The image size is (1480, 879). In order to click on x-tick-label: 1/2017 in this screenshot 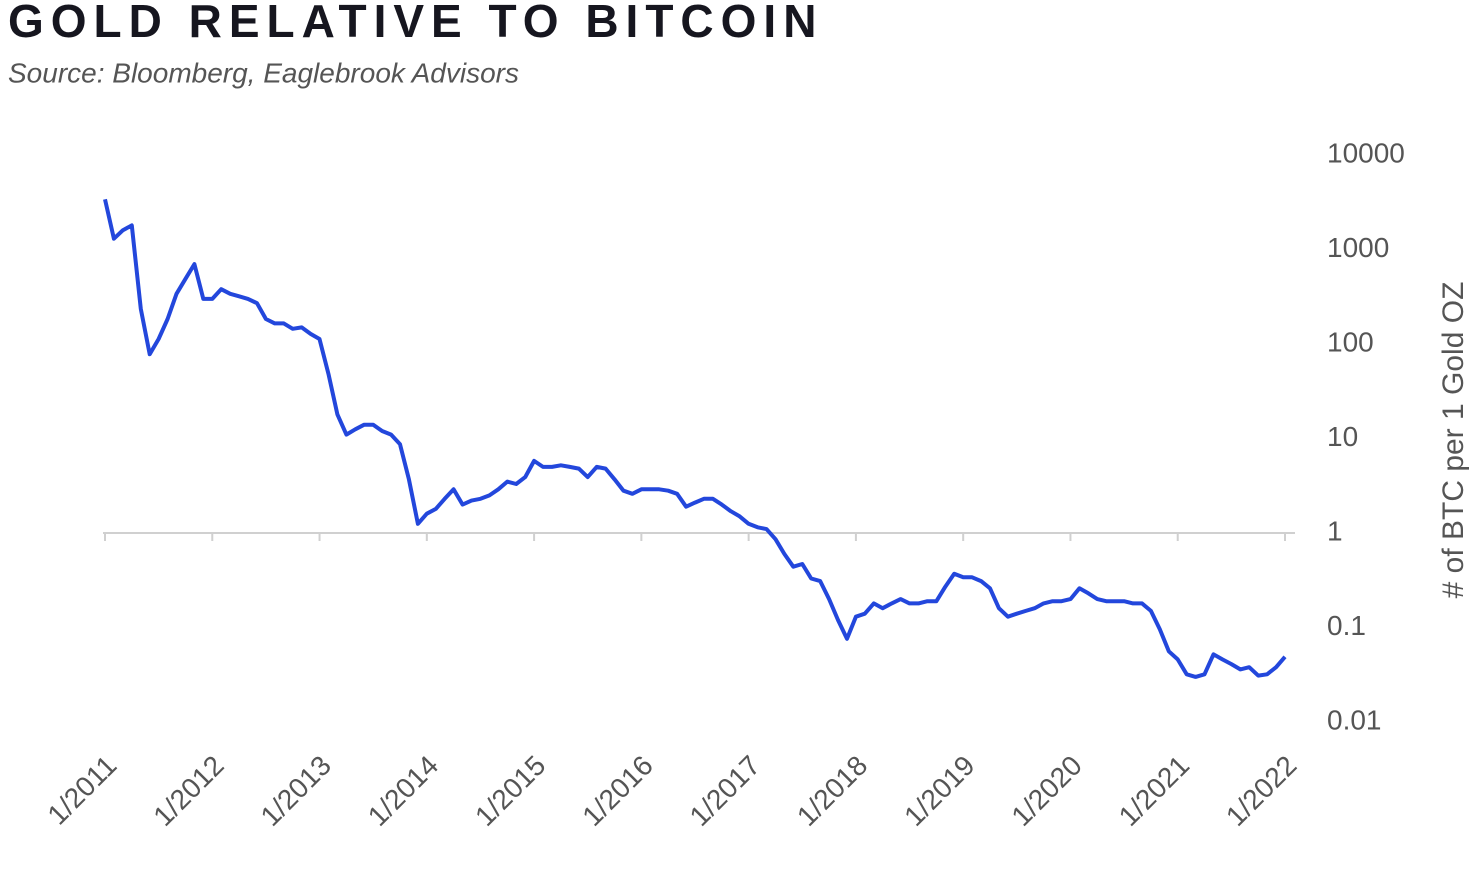, I will do `click(725, 791)`.